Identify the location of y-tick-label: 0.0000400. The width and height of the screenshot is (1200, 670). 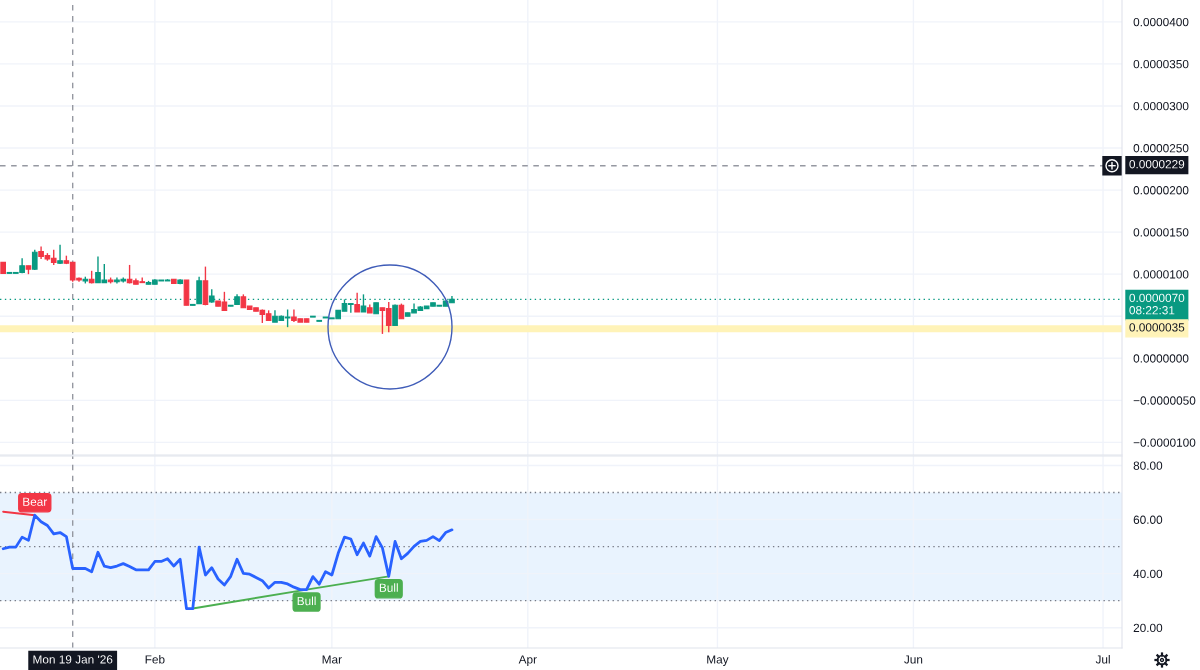
(1161, 22).